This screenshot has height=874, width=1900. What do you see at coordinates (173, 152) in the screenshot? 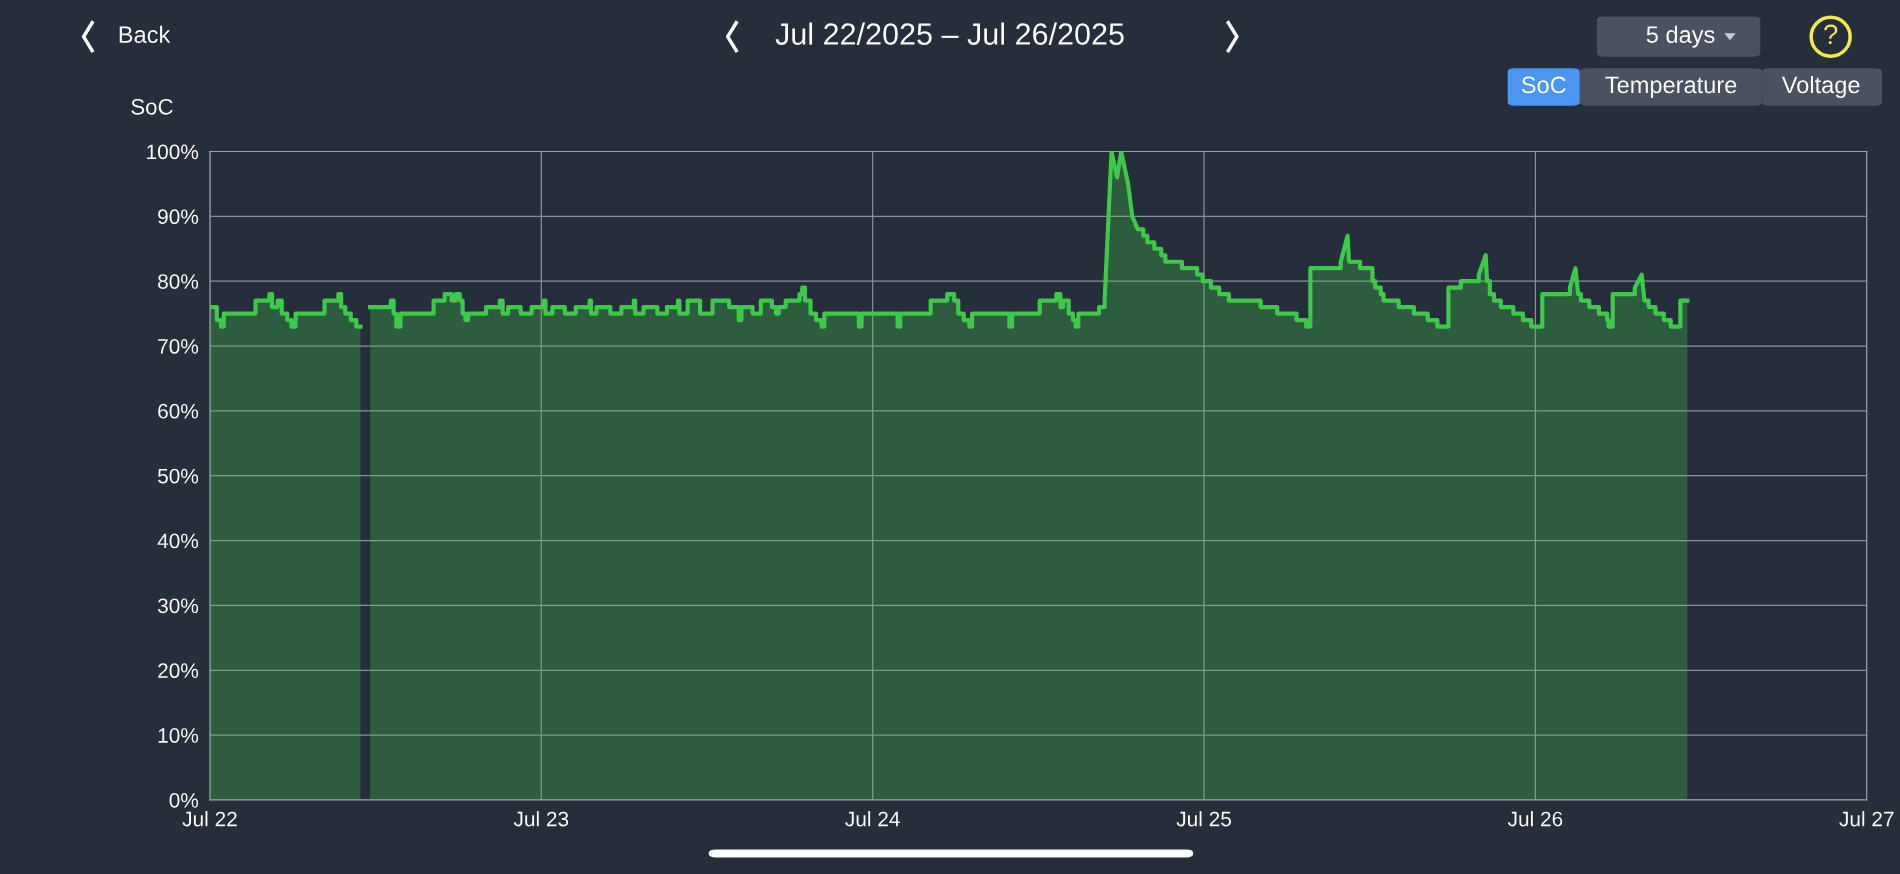
I see `y-tick-label: 100%` at bounding box center [173, 152].